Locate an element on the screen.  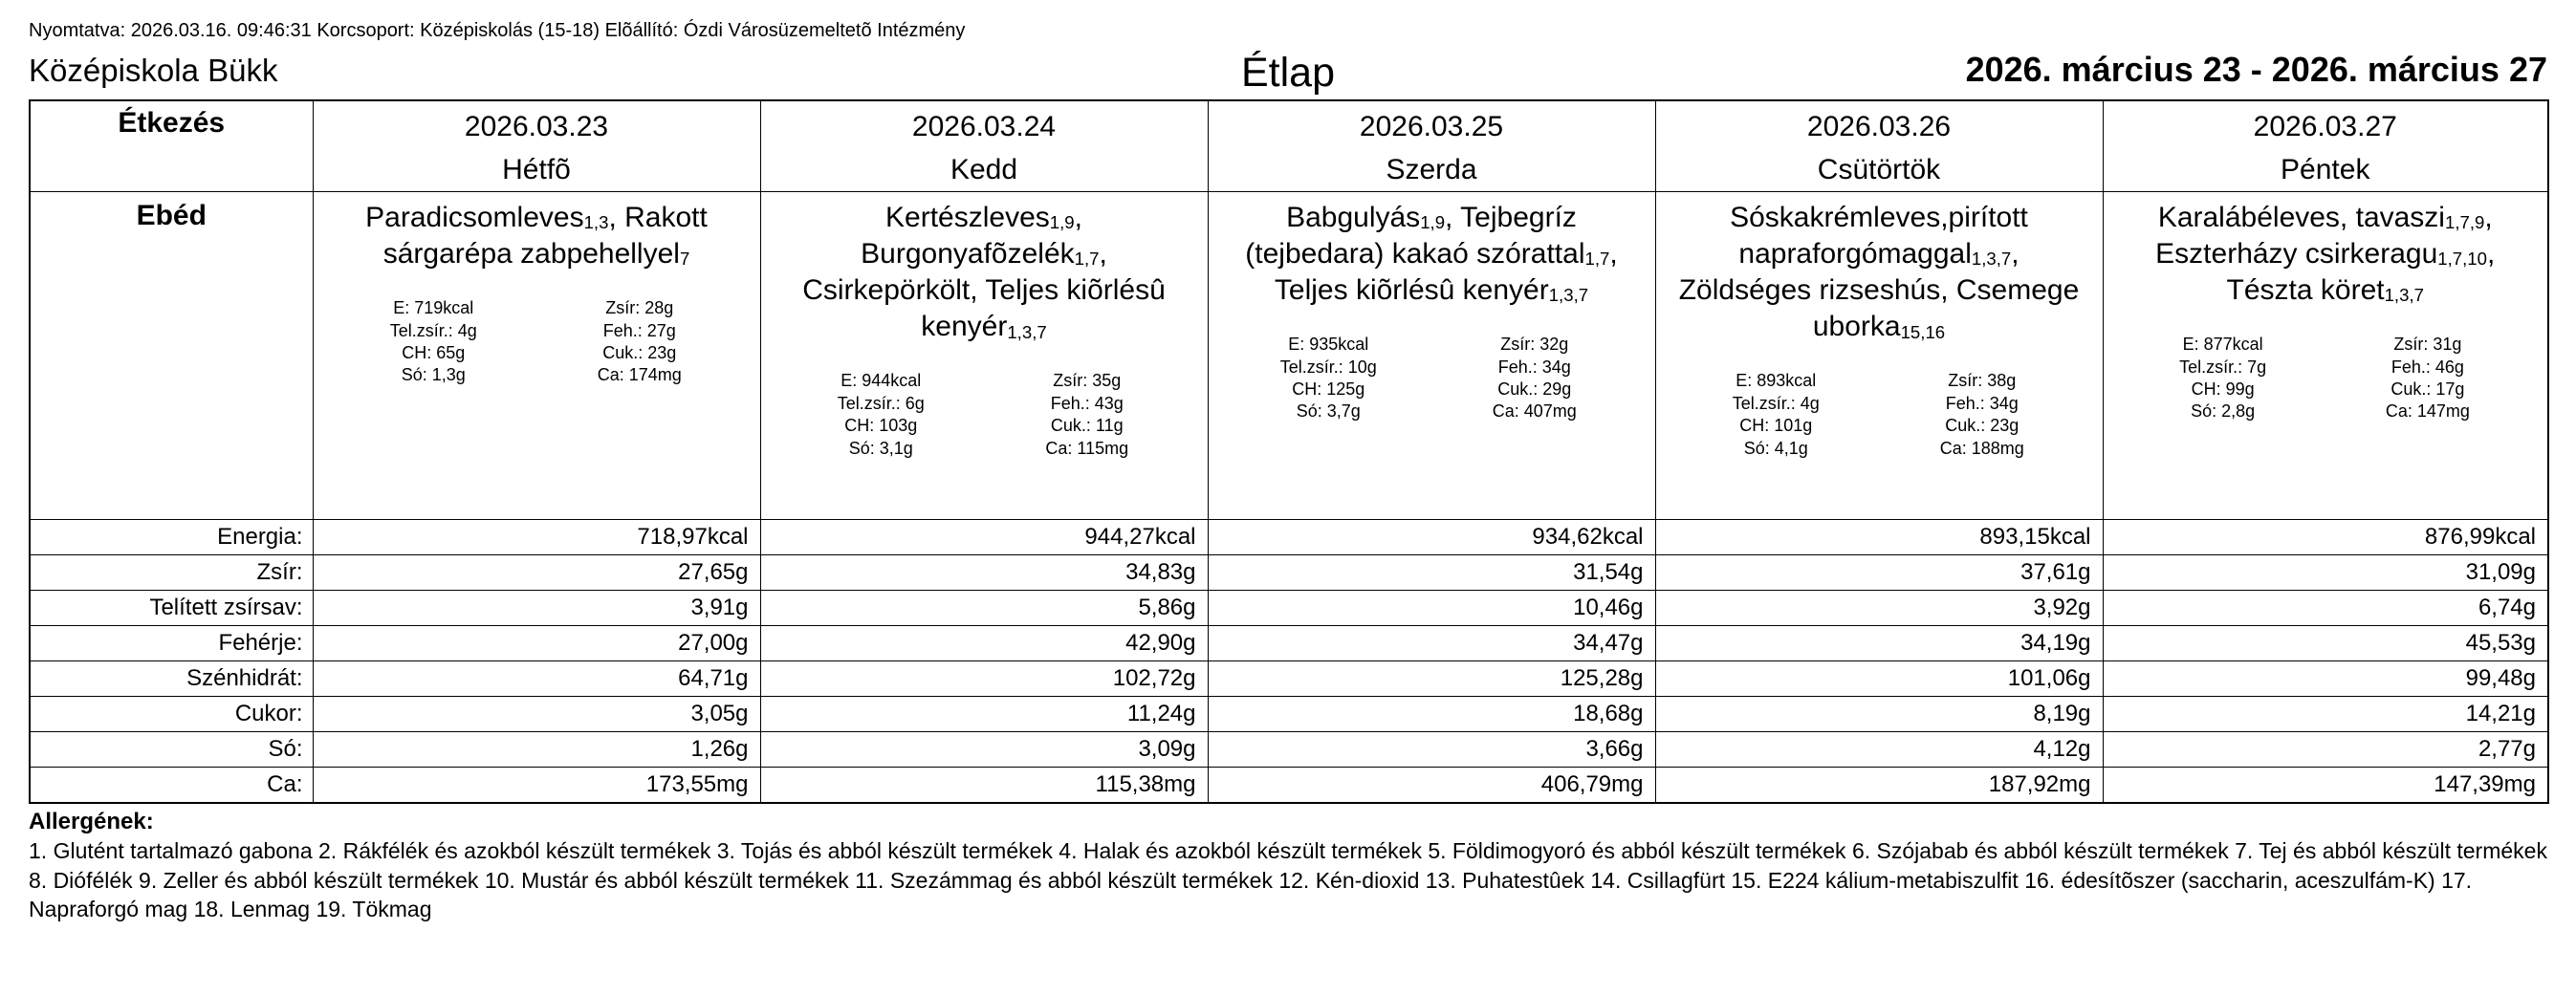
summary-value: 4,12g is located at coordinates (1879, 749).